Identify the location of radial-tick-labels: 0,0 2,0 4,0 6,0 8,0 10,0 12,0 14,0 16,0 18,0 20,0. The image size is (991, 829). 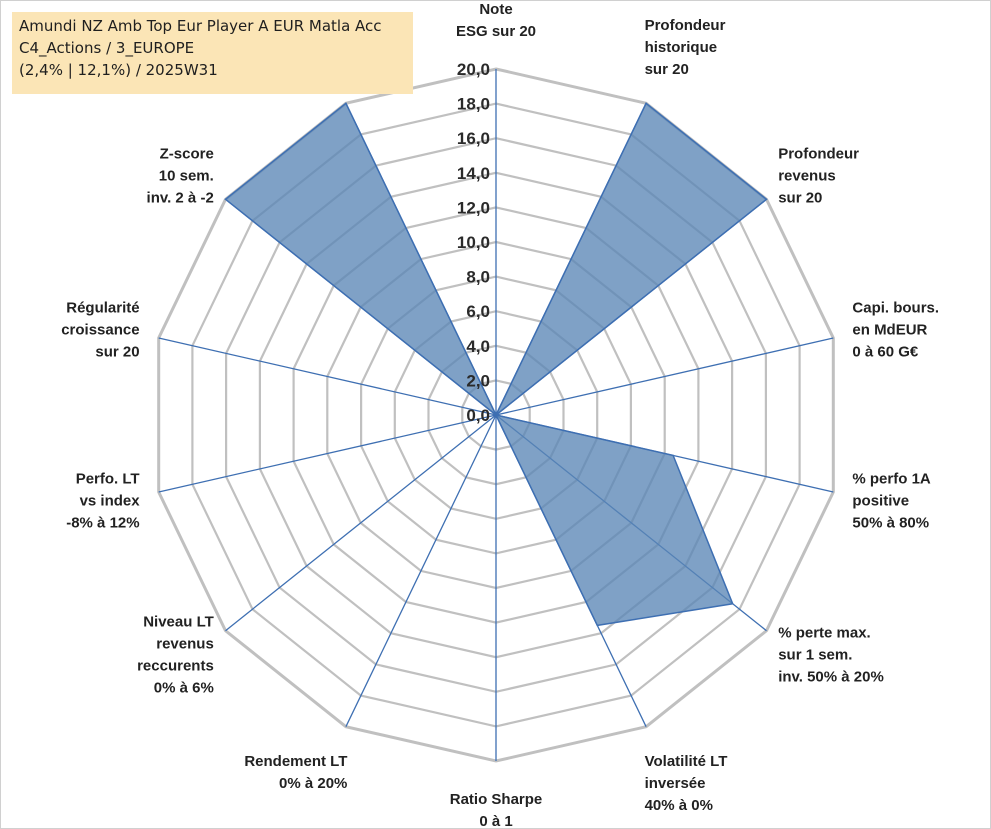
(473, 242).